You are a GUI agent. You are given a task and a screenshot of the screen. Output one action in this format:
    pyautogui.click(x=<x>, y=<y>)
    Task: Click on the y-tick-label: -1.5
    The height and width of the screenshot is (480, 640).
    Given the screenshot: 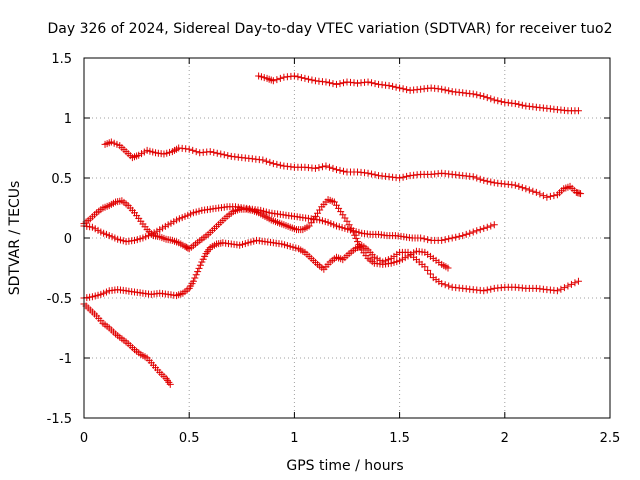 What is the action you would take?
    pyautogui.click(x=59, y=419)
    